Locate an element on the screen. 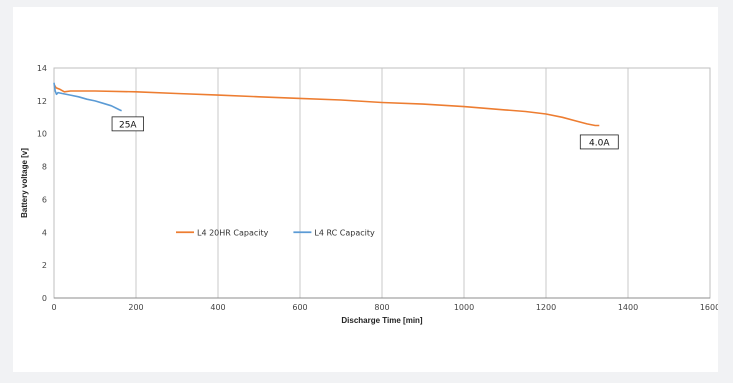  x-tick-label: 0 is located at coordinates (53, 307).